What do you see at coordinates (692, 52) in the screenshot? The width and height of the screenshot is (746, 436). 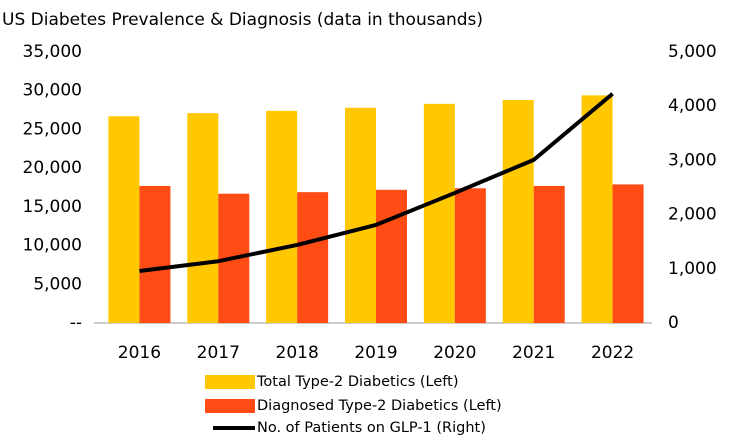 I see `y2-tick-label: 5,000` at bounding box center [692, 52].